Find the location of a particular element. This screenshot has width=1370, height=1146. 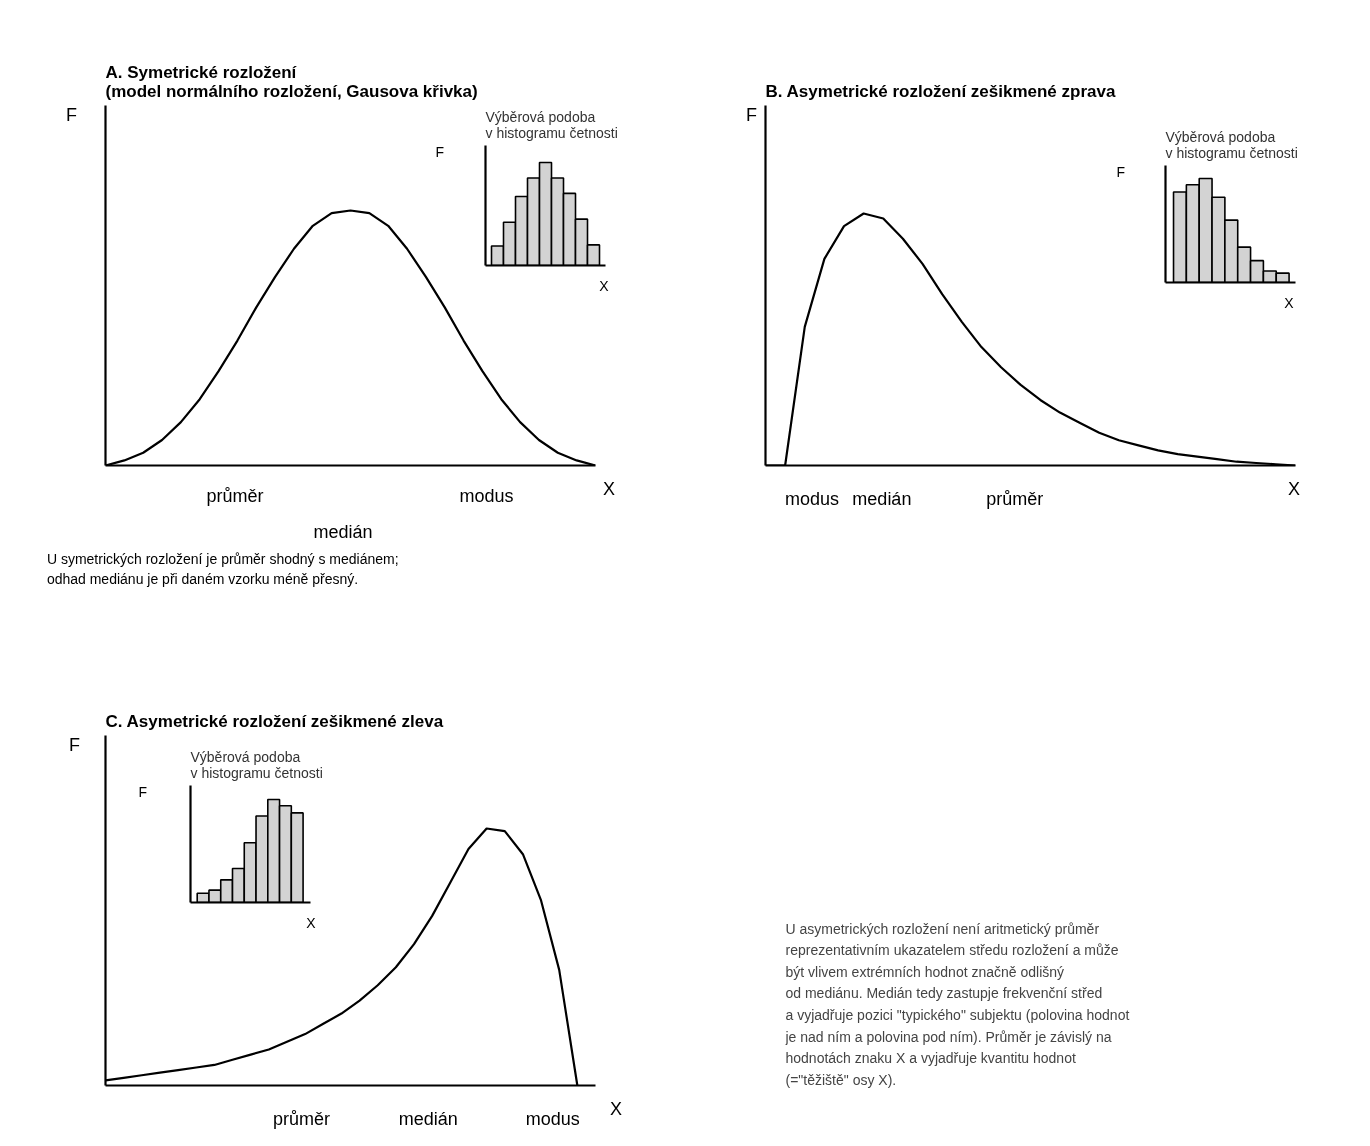

text: U asymetrických rozložení není aritmetický průměr reprezentativním ukazatelem středu rozložení a může být vlivem extrémních hodnot značně odlišný od mediánu. Medián tedy zastupje frekvenční střed a vyjadřuje pozici "typického" subjektu (polovina hodnot je nad ním a polovina pod ním). Průměr je závislý na hodnotách znaku X a vyjadřuje kvantitu hodnot (="těžiště" osy X). is located at coordinates (957, 1004).